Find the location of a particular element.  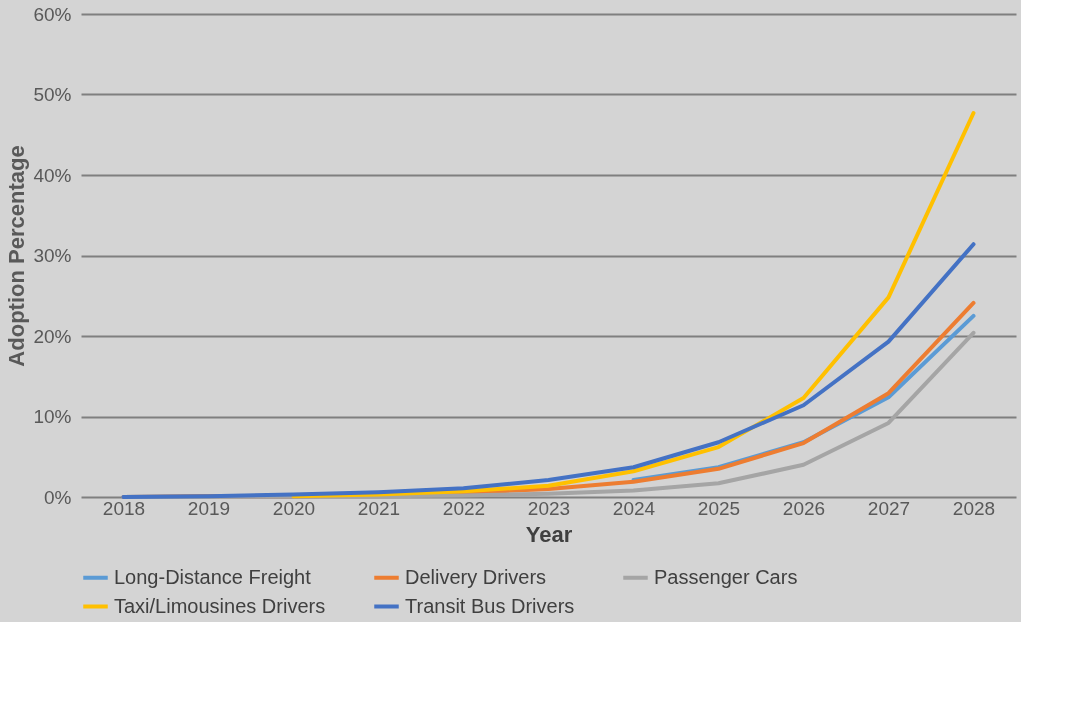

y-axis-title: Adoption Percentage is located at coordinates (17, 256).